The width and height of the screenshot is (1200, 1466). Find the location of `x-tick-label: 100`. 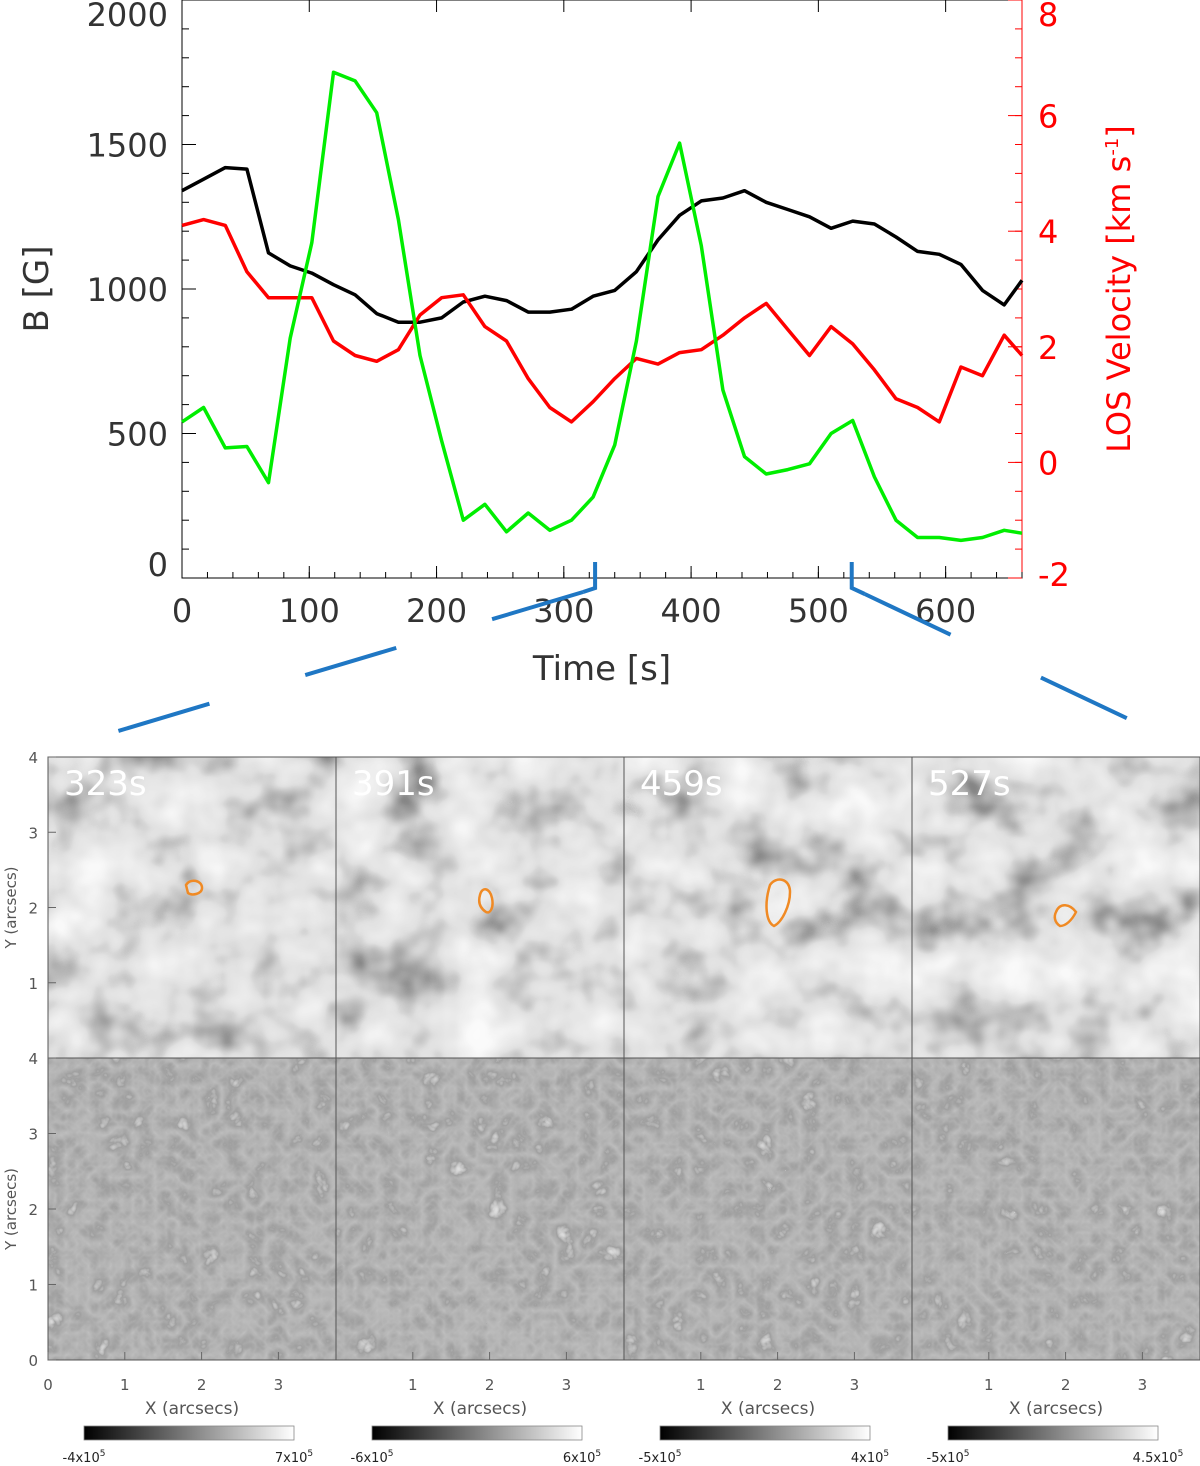

x-tick-label: 100 is located at coordinates (309, 611).